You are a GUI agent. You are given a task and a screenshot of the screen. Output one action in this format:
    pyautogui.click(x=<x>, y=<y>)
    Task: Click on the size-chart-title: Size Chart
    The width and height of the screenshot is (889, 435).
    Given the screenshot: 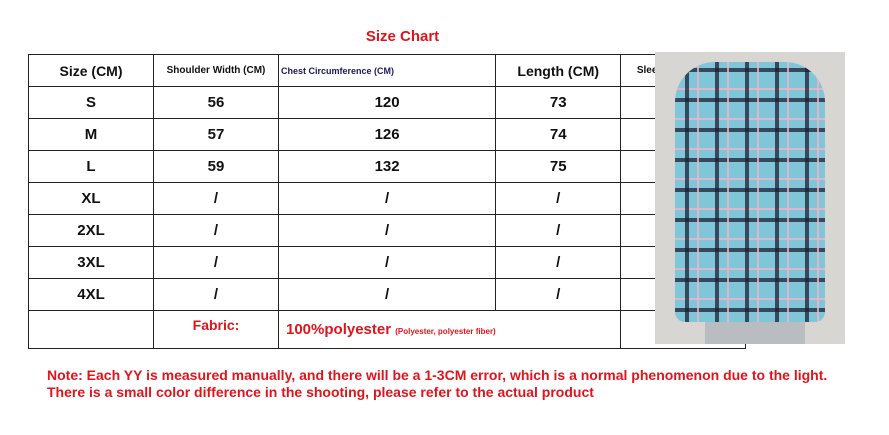 What is the action you would take?
    pyautogui.click(x=402, y=36)
    